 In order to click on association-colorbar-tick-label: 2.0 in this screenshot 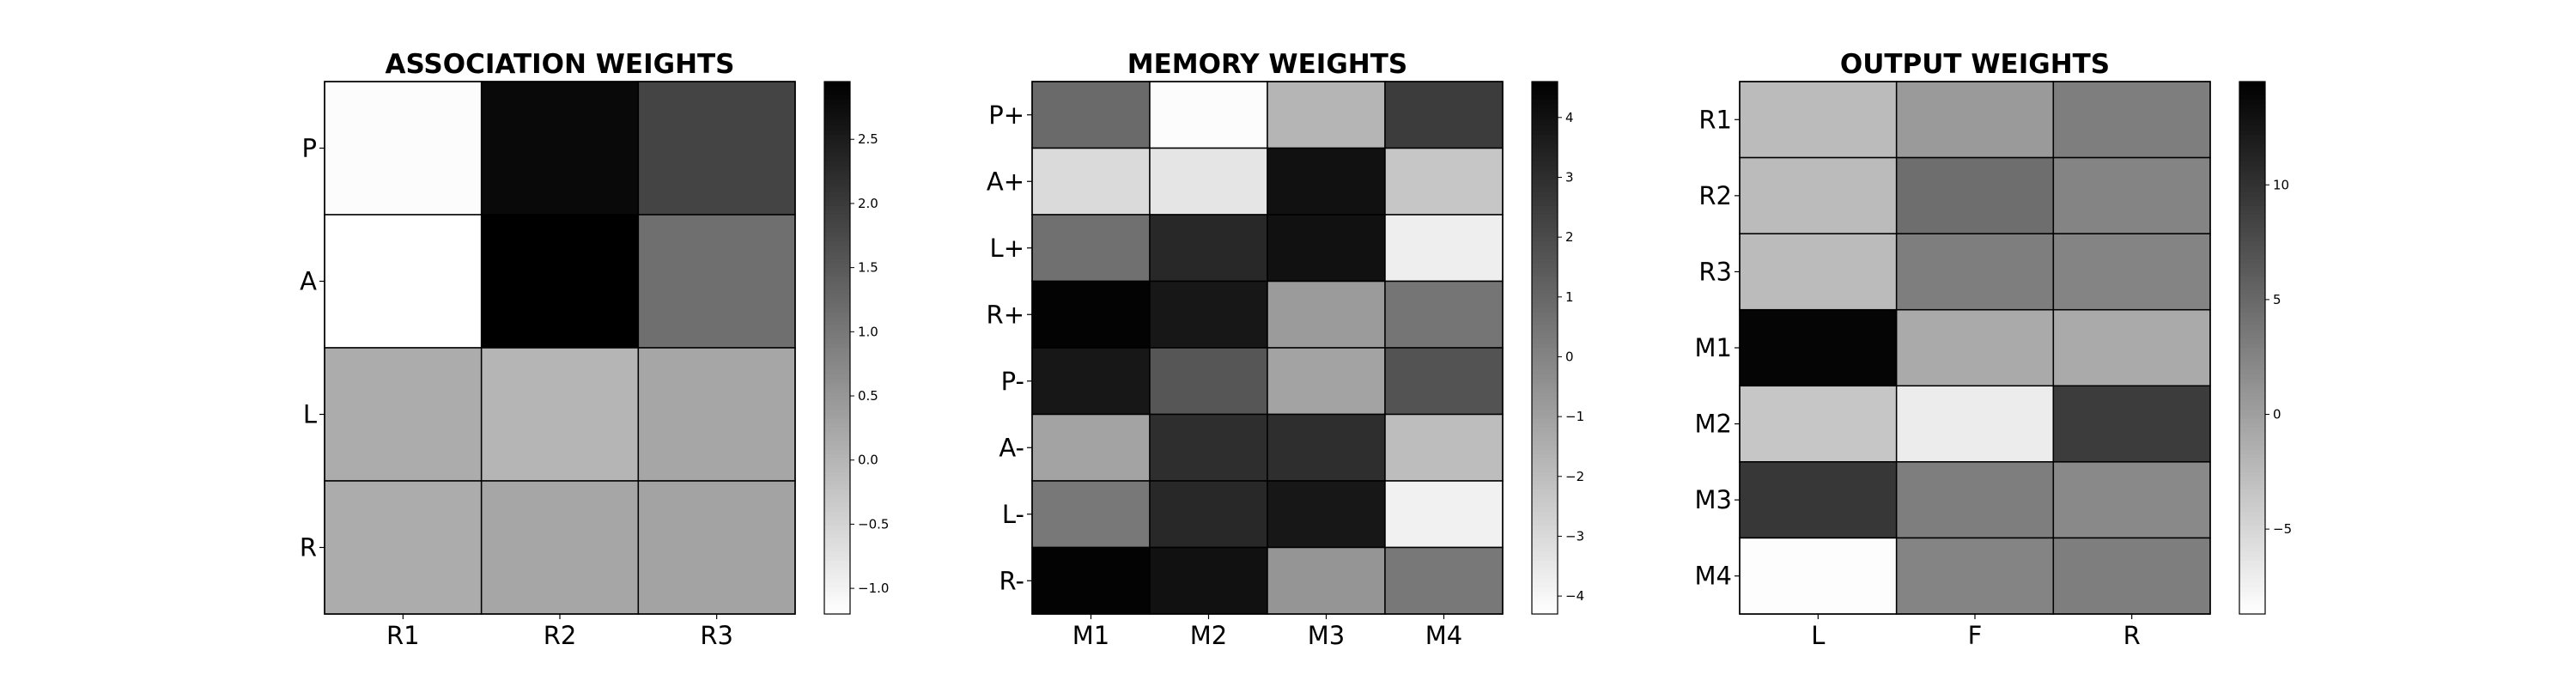, I will do `click(868, 203)`.